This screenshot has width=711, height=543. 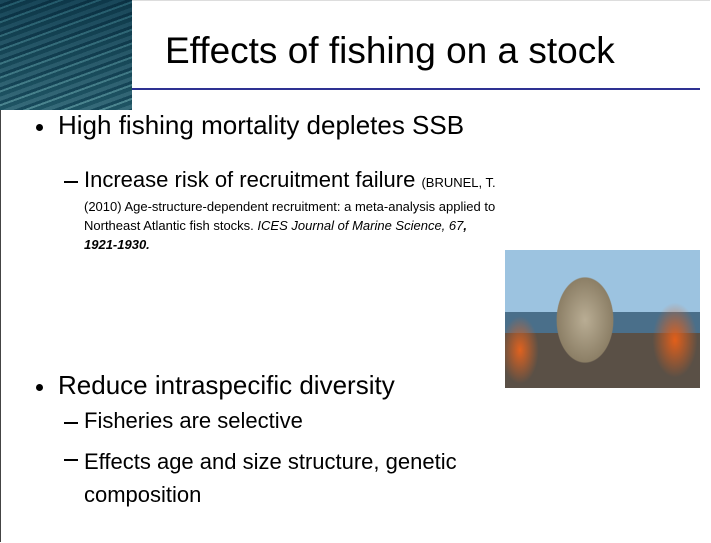 What do you see at coordinates (66, 55) in the screenshot?
I see `fish-image` at bounding box center [66, 55].